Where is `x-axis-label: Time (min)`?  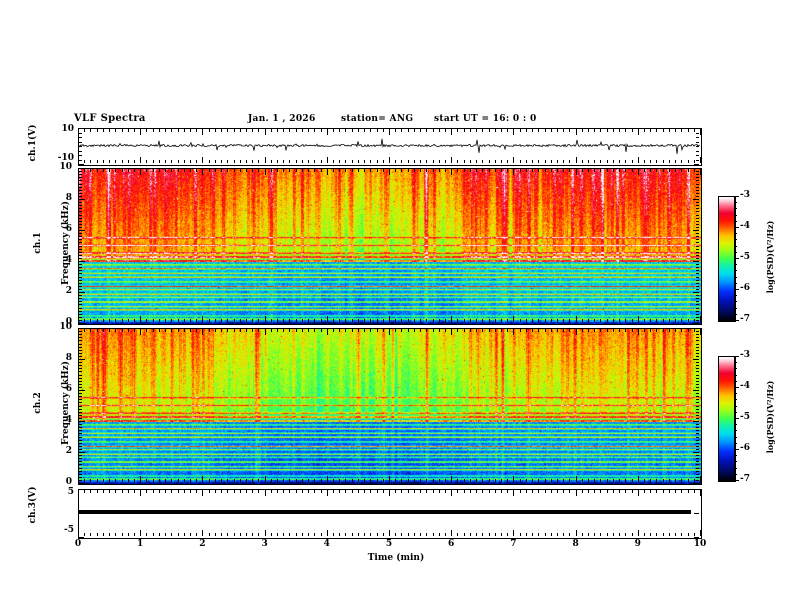
x-axis-label: Time (min) is located at coordinates (396, 558).